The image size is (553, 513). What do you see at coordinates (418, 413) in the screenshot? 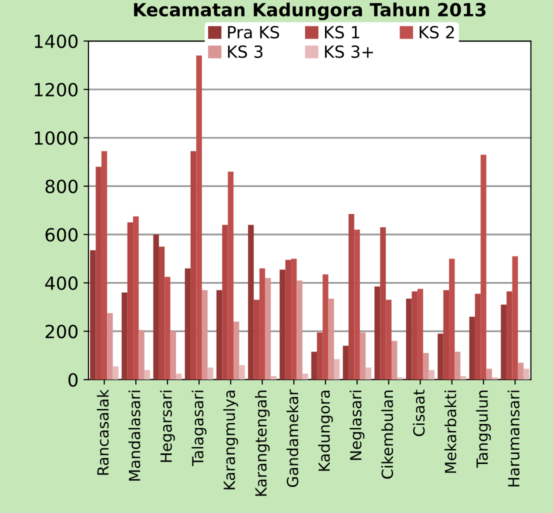
I see `x-tick-label: Cisaat` at bounding box center [418, 413].